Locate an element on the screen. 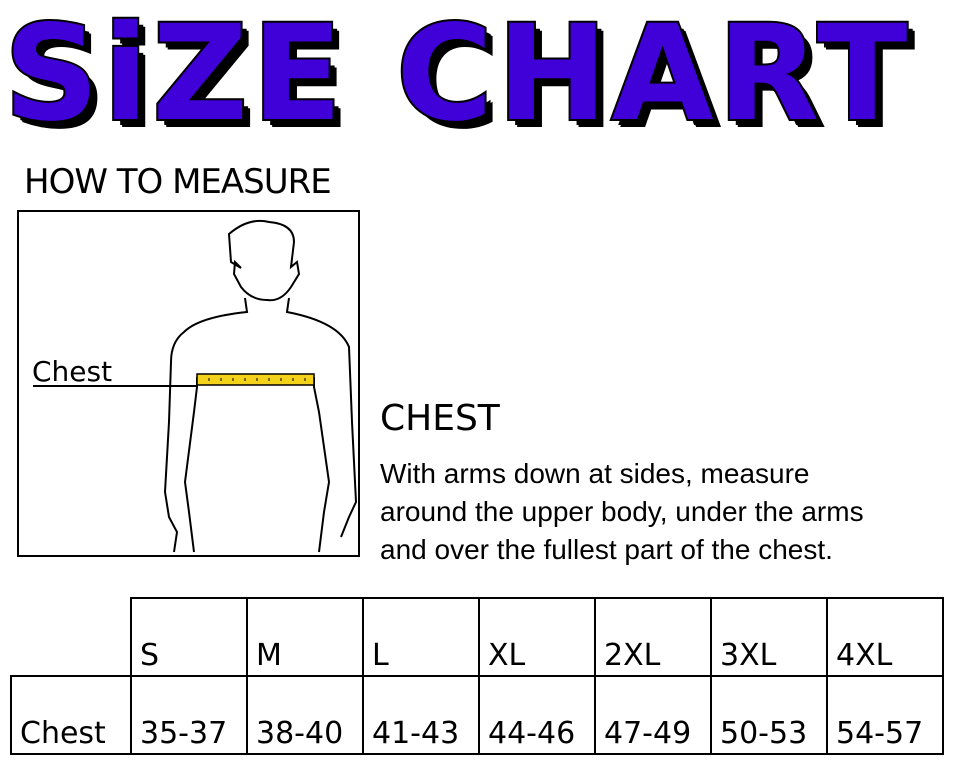  empty-corner-cell is located at coordinates (71, 637).